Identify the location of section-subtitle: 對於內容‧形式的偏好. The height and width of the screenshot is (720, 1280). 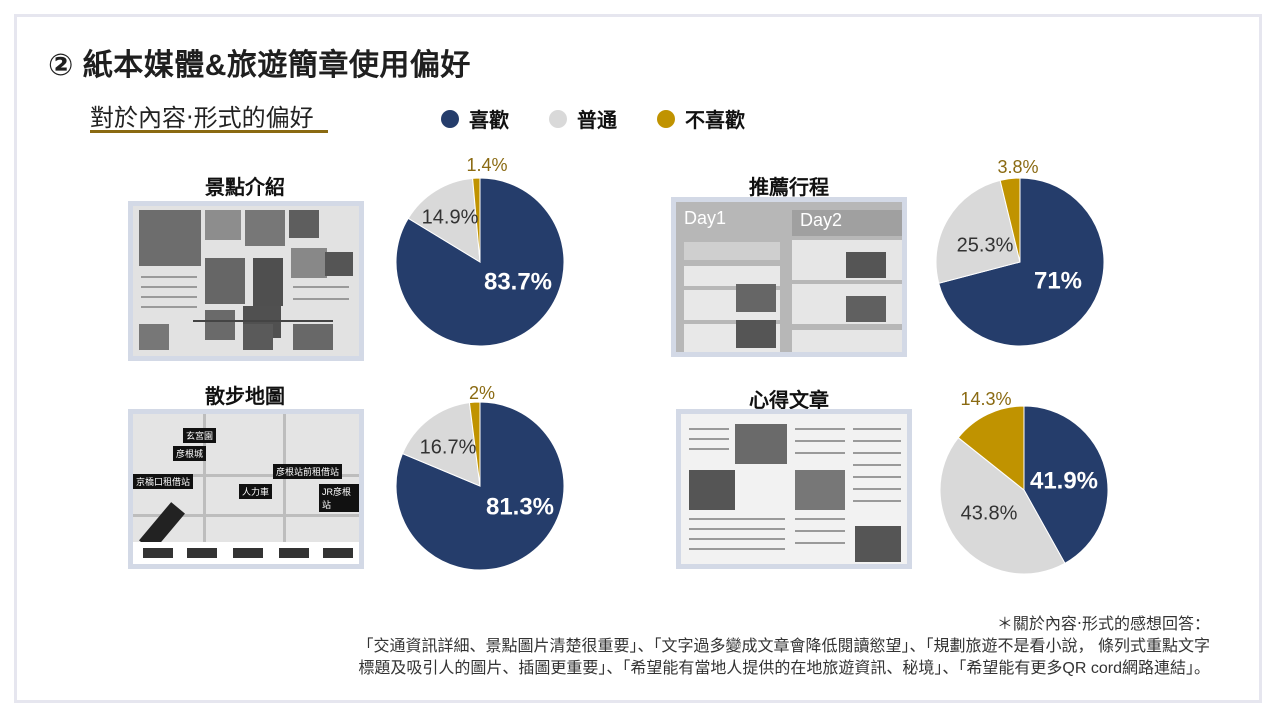
(202, 118).